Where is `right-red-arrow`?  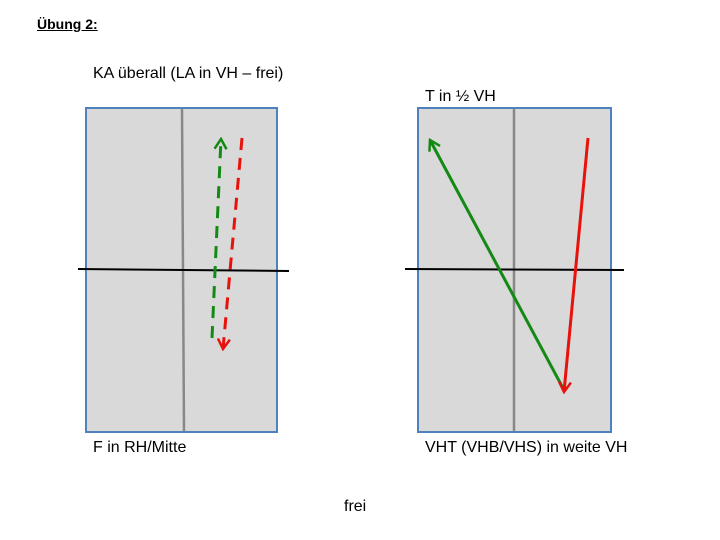 right-red-arrow is located at coordinates (577, 264).